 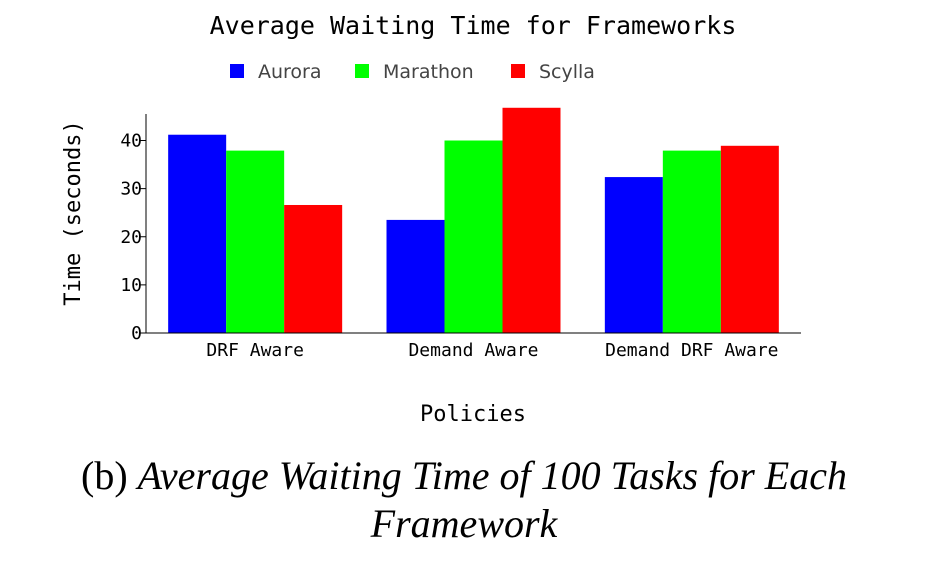 What do you see at coordinates (567, 72) in the screenshot?
I see `legend-label-scylla: Scylla` at bounding box center [567, 72].